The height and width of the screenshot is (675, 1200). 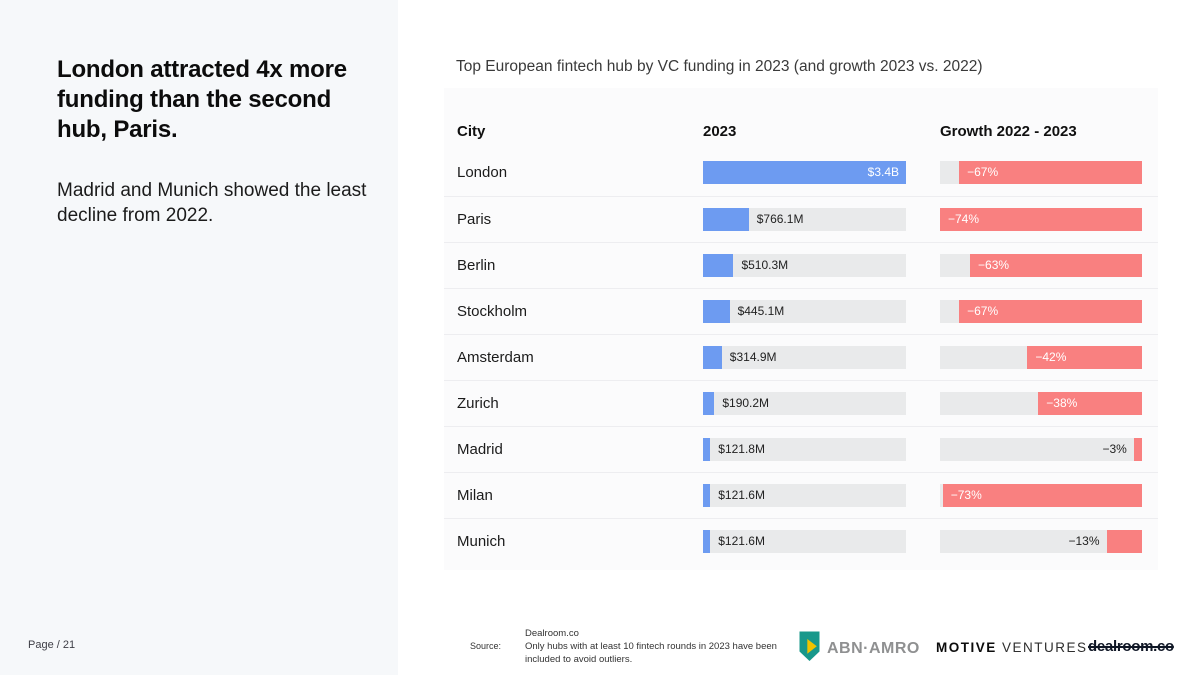 I want to click on funding-bar-track: $445.1M, so click(x=804, y=311).